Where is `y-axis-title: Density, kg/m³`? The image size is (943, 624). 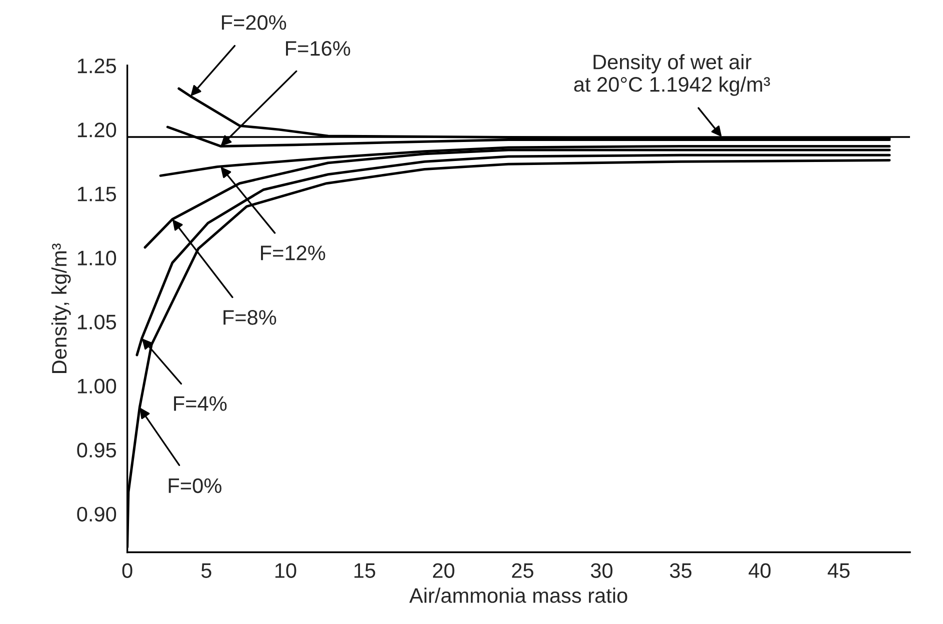
y-axis-title: Density, kg/m³ is located at coordinates (61, 308).